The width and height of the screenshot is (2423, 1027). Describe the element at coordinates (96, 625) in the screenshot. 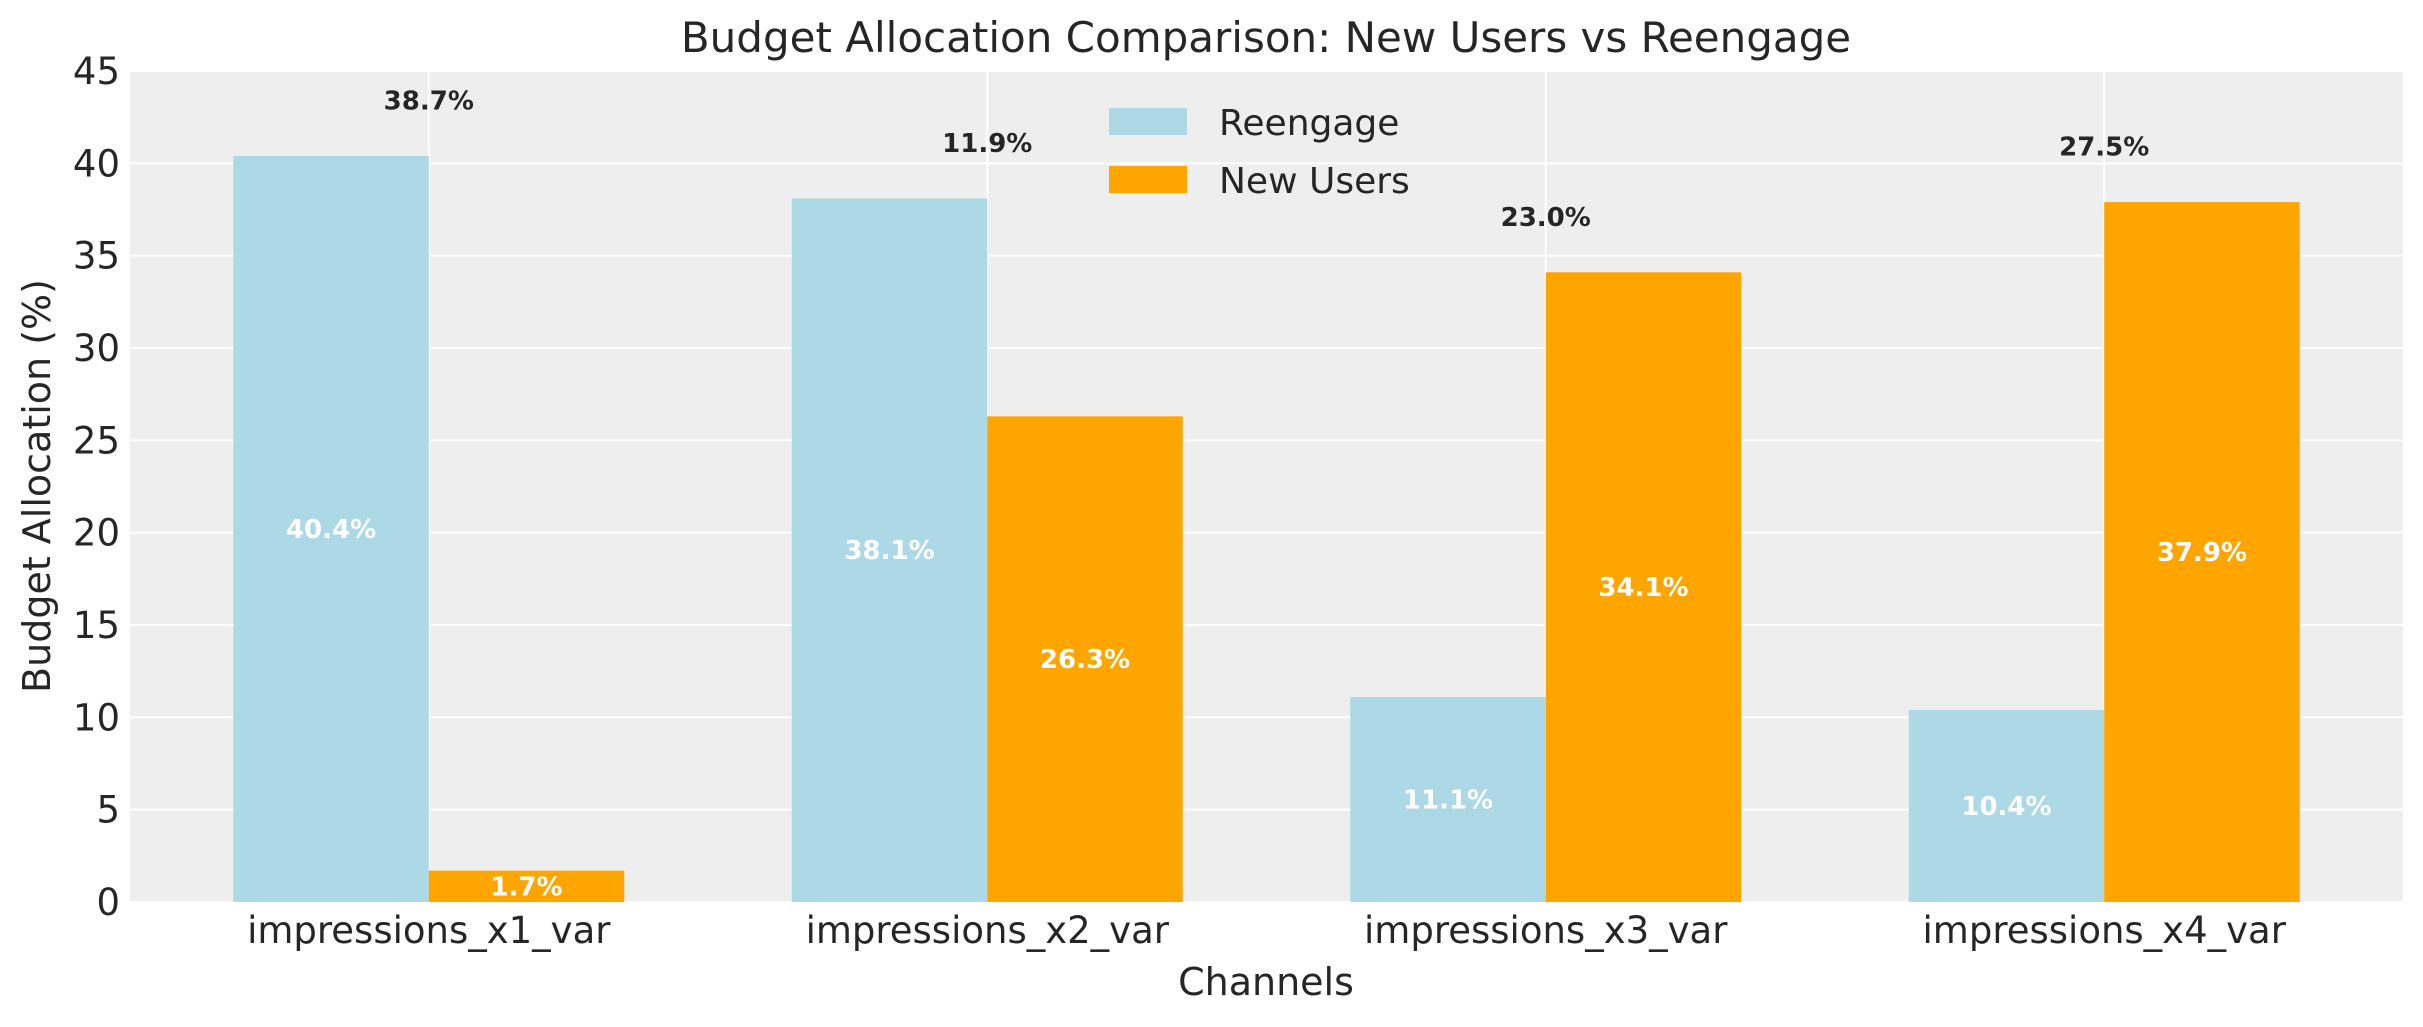

I see `y-tick-label: 15` at that location.